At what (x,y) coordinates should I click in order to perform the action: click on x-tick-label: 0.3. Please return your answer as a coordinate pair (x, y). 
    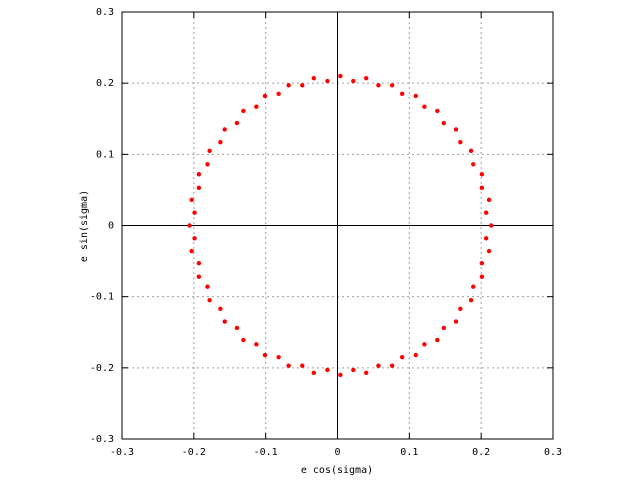
    Looking at the image, I should click on (553, 452).